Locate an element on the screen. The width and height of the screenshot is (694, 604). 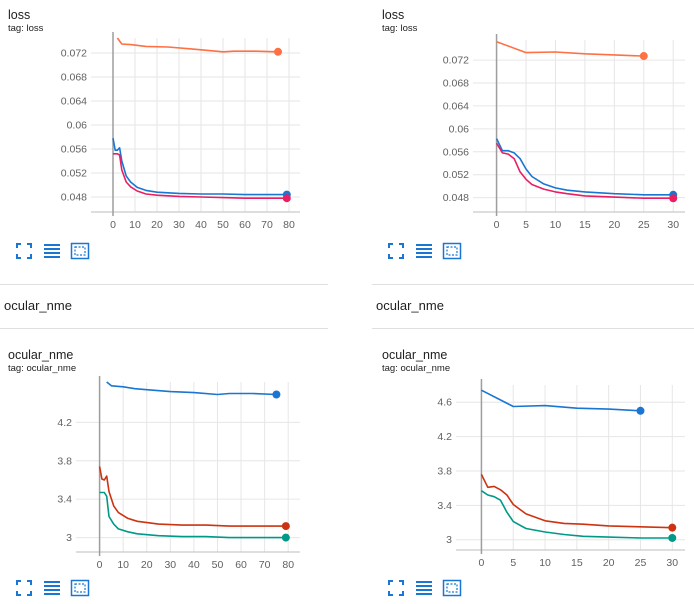
y-tick-label: 3 is located at coordinates (69, 538).